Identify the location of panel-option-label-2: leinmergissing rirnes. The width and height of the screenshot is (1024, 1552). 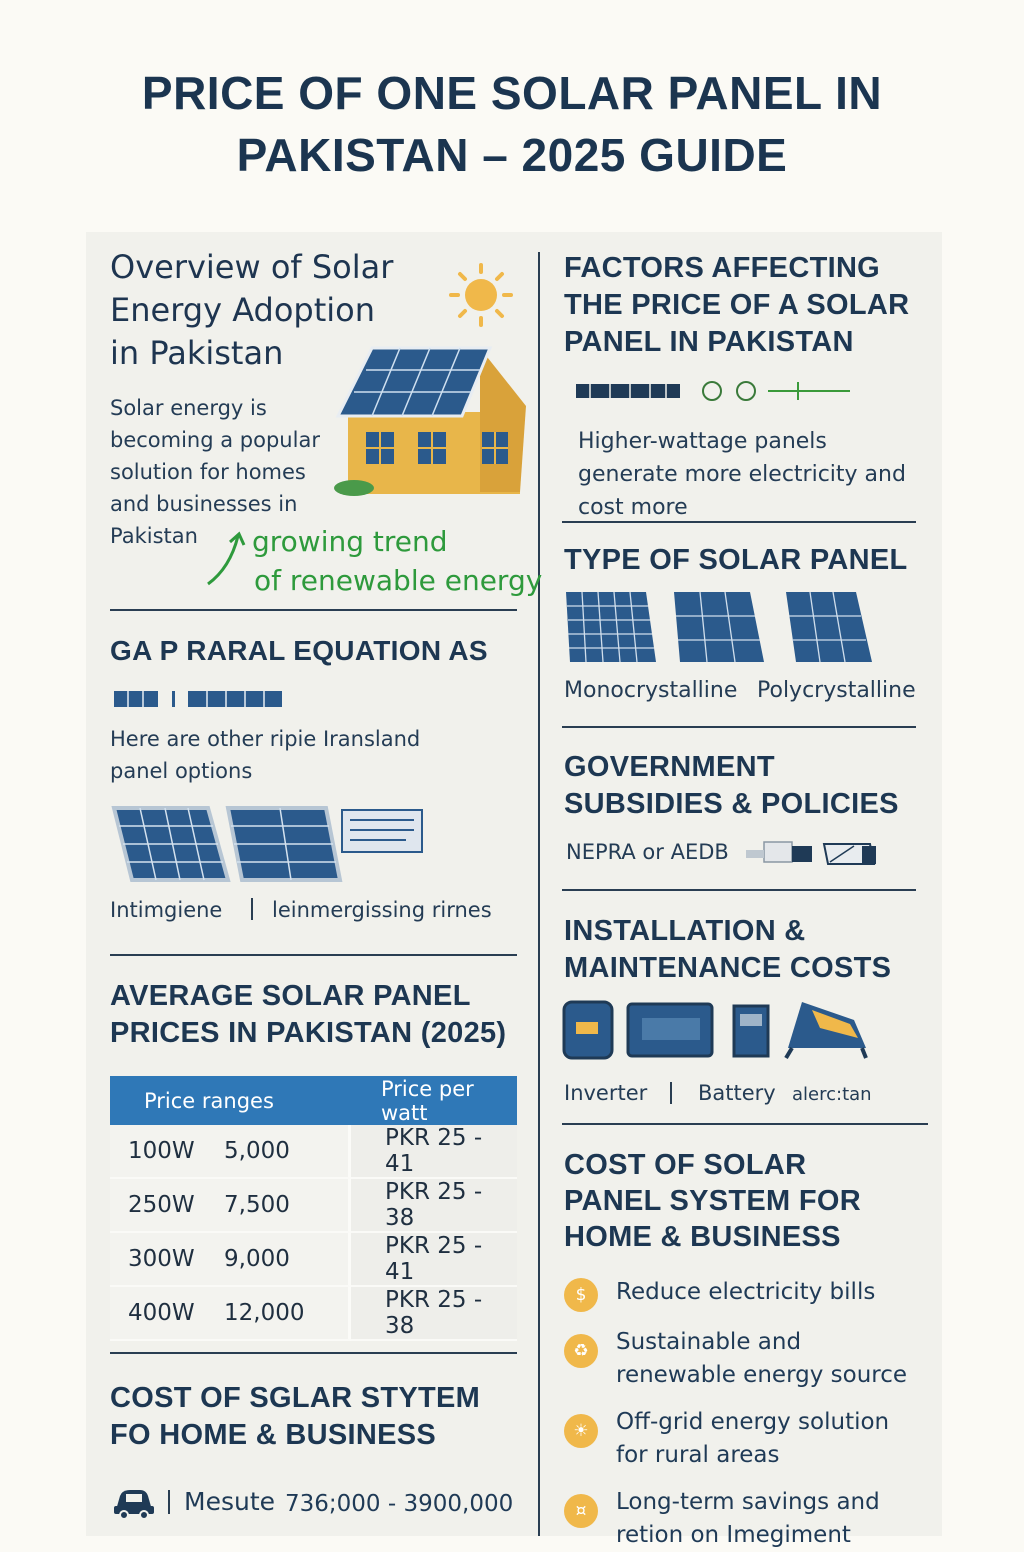
(382, 910).